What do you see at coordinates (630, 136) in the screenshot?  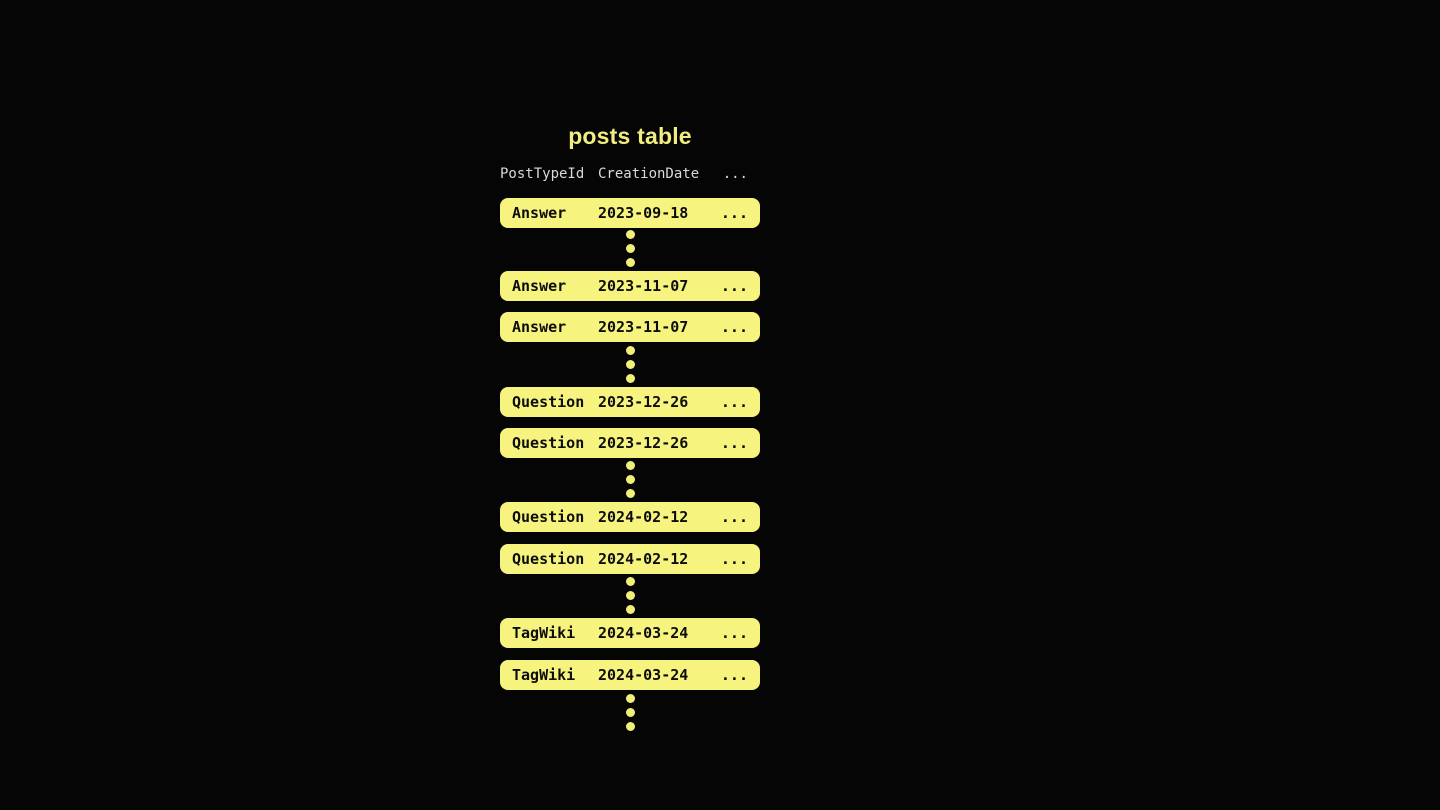 I see `page-title: posts table` at bounding box center [630, 136].